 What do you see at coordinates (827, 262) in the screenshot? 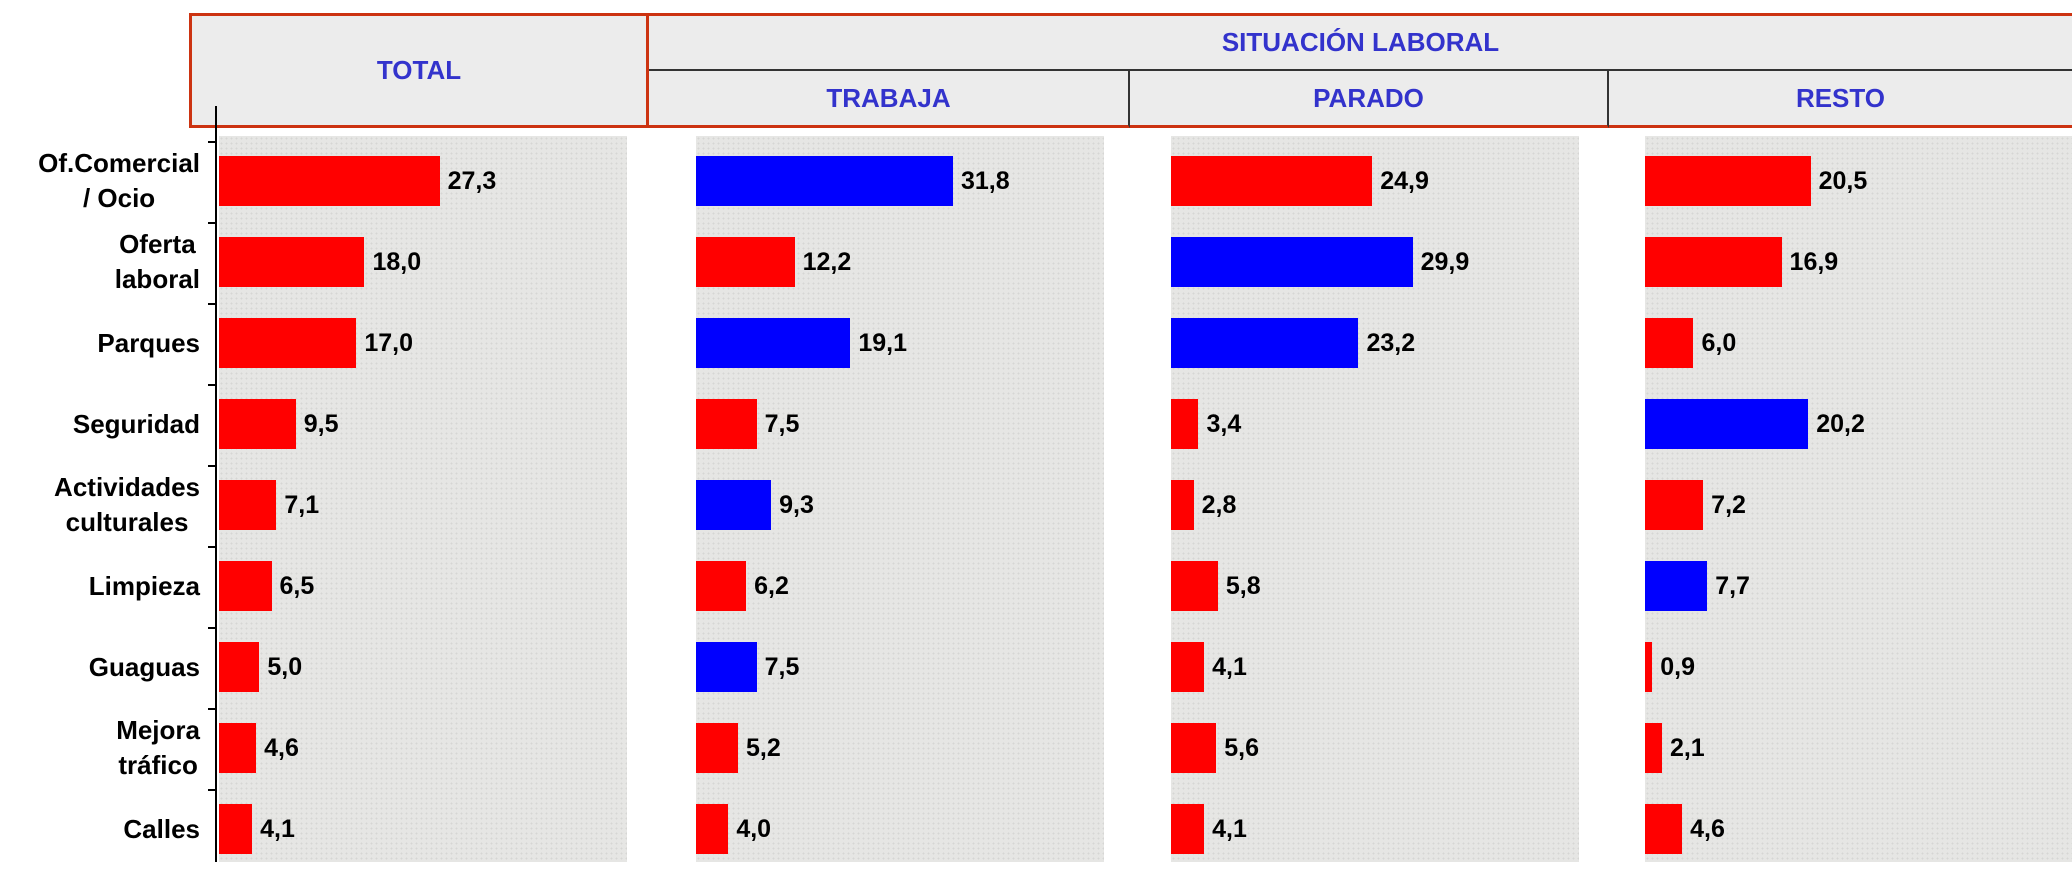
I see `value-label: 12,2` at bounding box center [827, 262].